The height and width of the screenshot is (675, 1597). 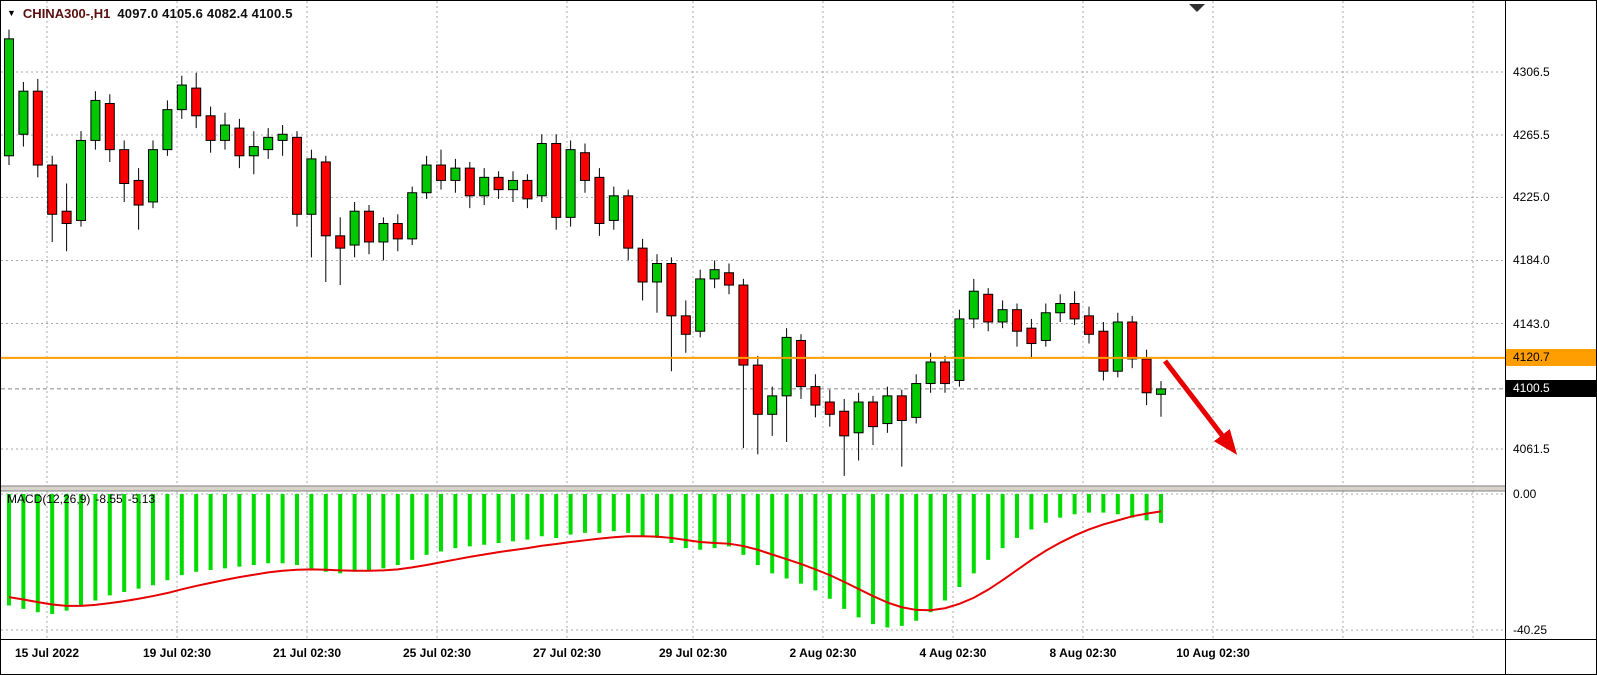 What do you see at coordinates (1525, 494) in the screenshot?
I see `macd-axis-zero-label: 0.00` at bounding box center [1525, 494].